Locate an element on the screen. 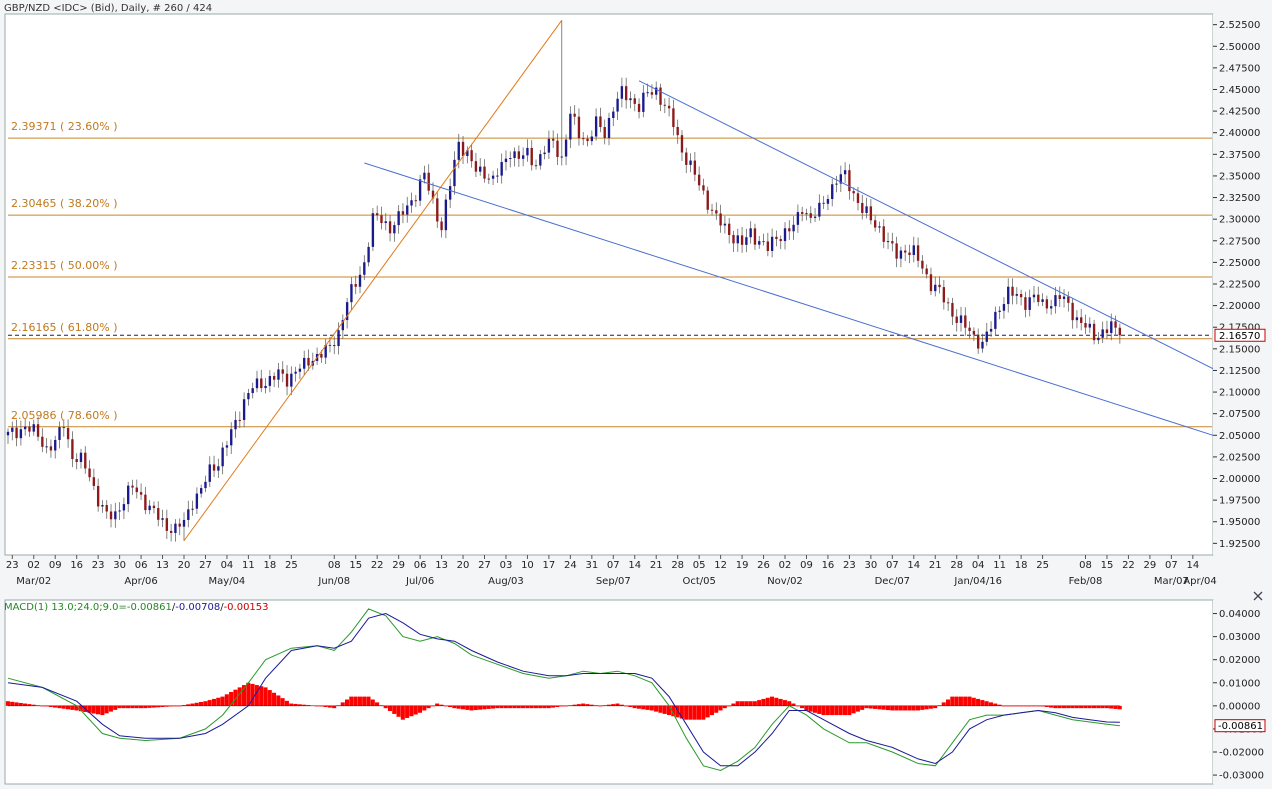 Image resolution: width=1272 pixels, height=789 pixels. y-tick-label: 2.15000 is located at coordinates (1239, 349).